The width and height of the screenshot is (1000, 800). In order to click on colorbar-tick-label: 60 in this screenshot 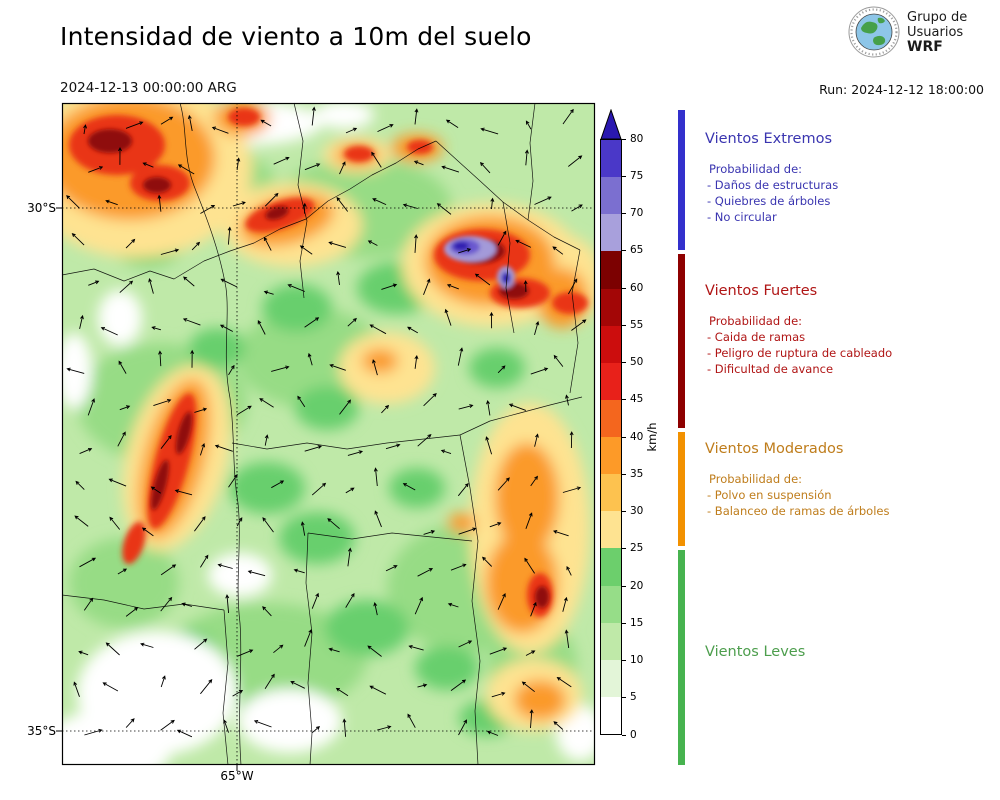, I will do `click(637, 287)`.